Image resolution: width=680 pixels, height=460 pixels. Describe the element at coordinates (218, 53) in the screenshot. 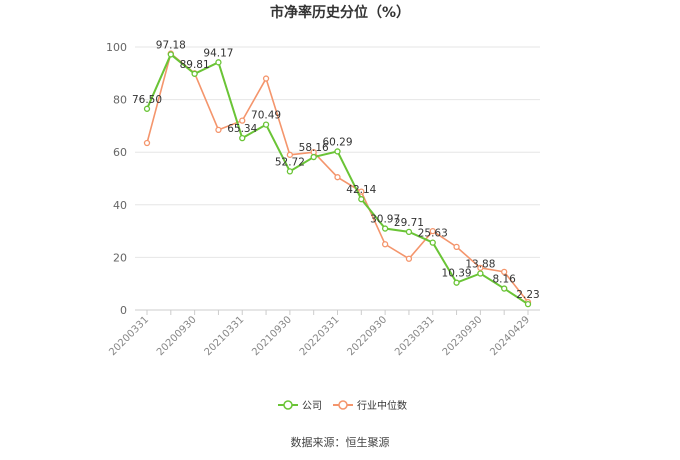

I see `data-label: 94.17` at that location.